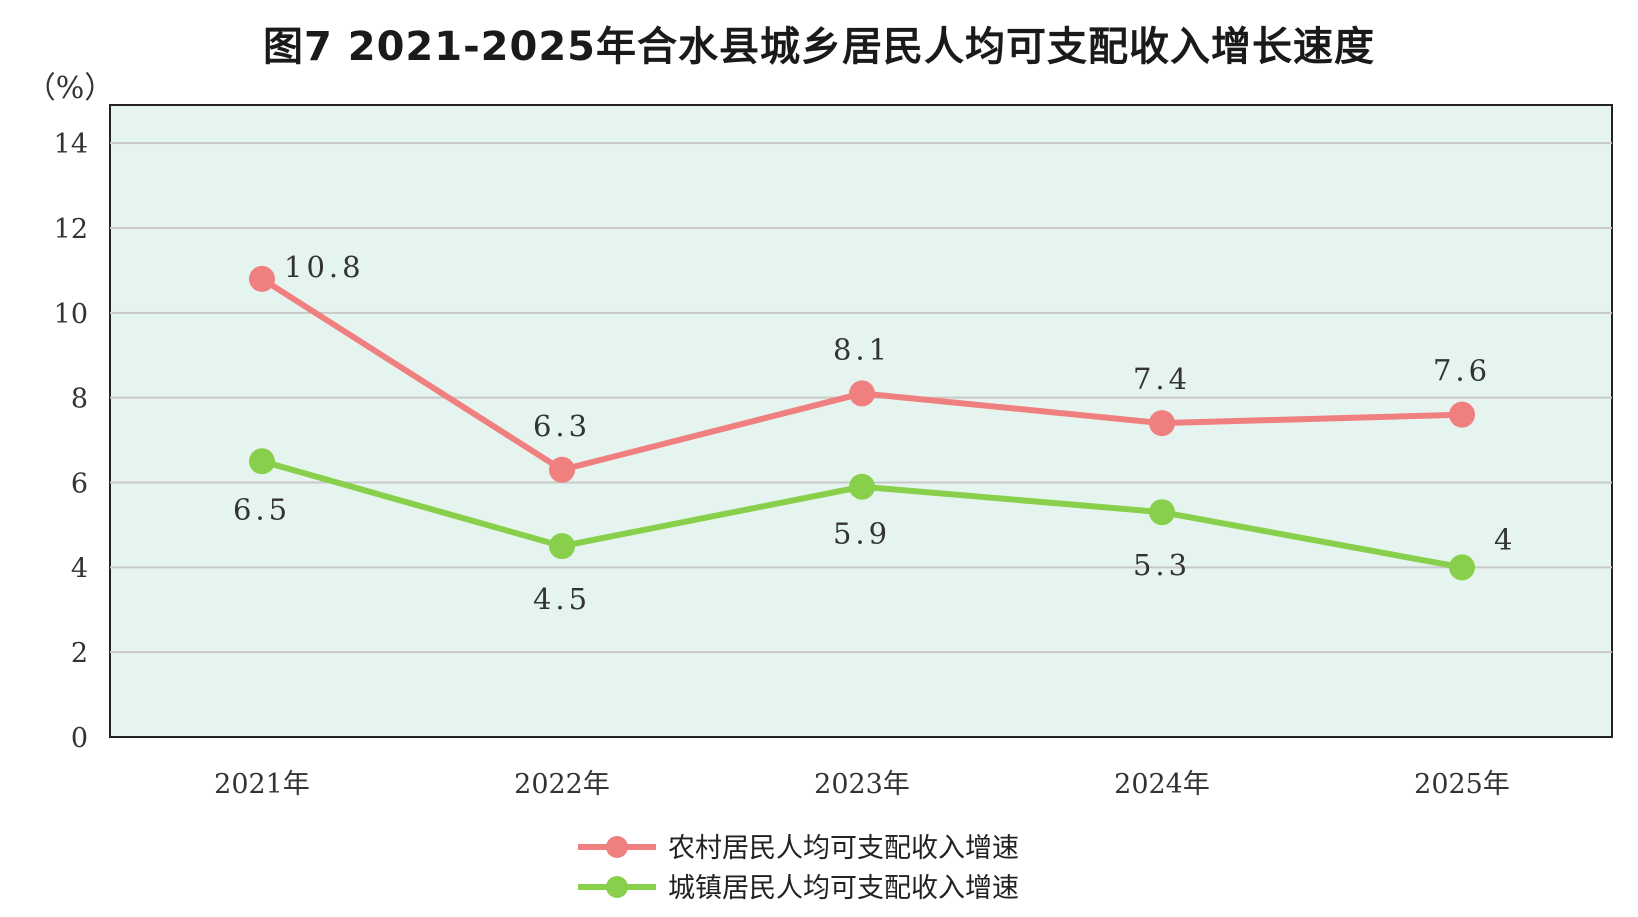 This screenshot has width=1638, height=917. Describe the element at coordinates (862, 349) in the screenshot. I see `data-label: 8.1` at that location.